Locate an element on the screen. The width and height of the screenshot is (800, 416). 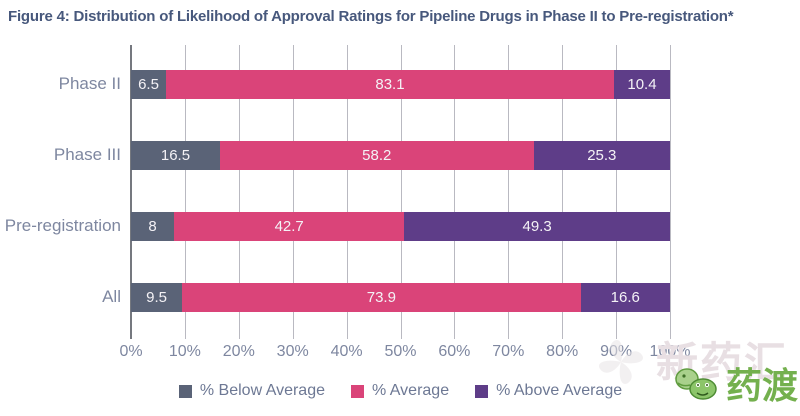
x-tick-label: 80% is located at coordinates (562, 351).